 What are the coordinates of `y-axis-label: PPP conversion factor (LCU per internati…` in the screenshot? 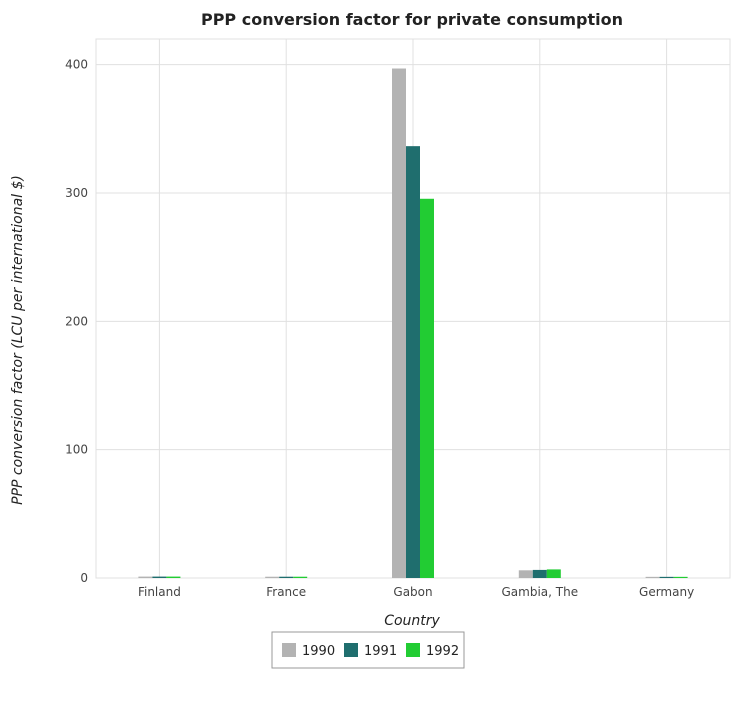 It's located at (18, 340).